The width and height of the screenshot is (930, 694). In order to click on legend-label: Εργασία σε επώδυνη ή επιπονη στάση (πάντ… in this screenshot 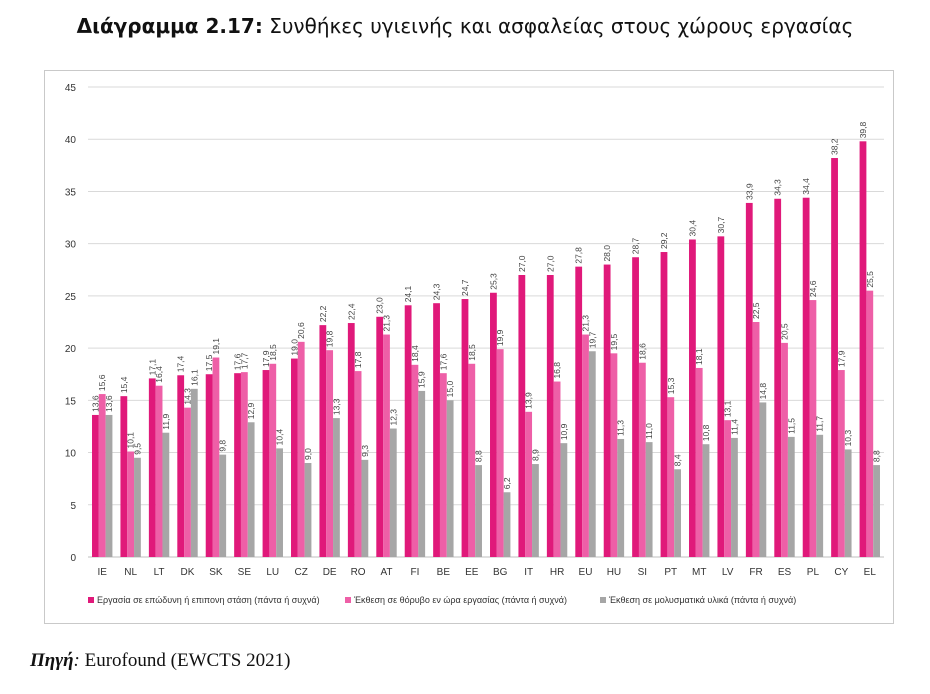, I will do `click(208, 600)`.